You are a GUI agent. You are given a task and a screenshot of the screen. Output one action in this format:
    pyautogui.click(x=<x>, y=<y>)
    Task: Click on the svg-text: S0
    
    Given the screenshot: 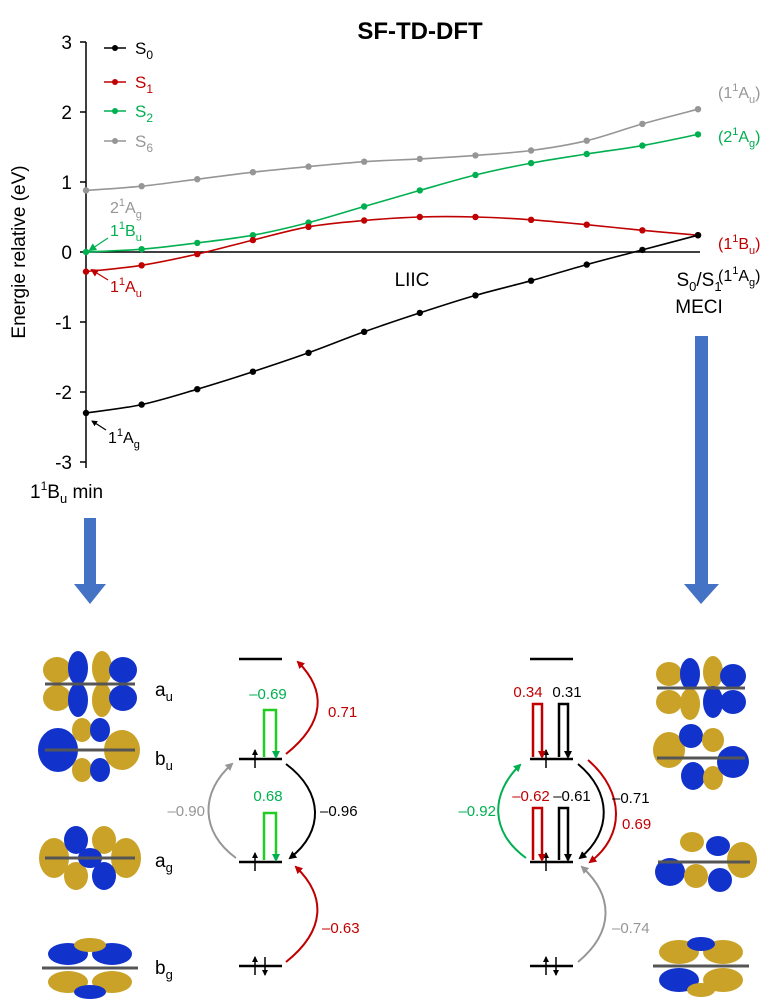 What is the action you would take?
    pyautogui.click(x=144, y=50)
    